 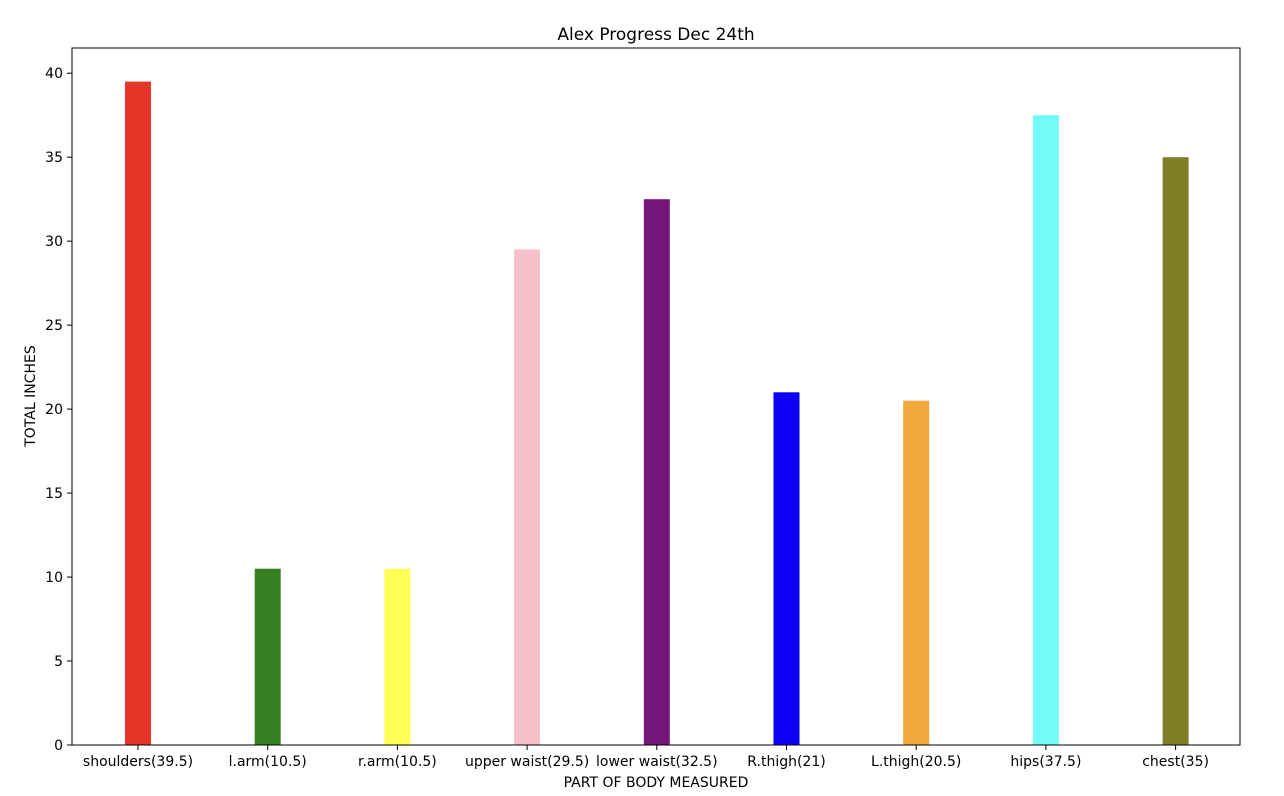 What do you see at coordinates (916, 762) in the screenshot?
I see `x-tick-label: L.thigh(20.5)` at bounding box center [916, 762].